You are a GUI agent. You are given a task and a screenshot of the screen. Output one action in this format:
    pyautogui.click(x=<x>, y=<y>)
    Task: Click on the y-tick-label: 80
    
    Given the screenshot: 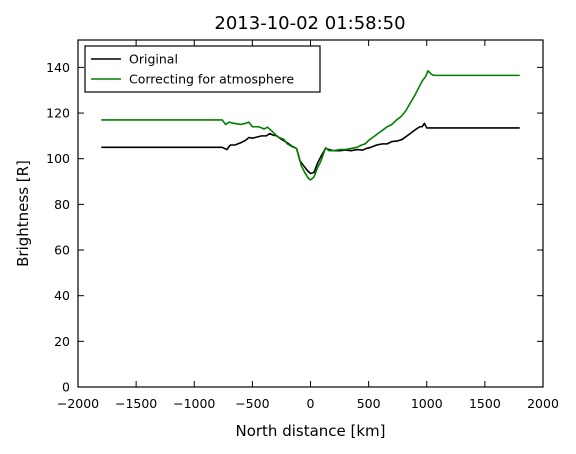 What is the action you would take?
    pyautogui.click(x=62, y=204)
    